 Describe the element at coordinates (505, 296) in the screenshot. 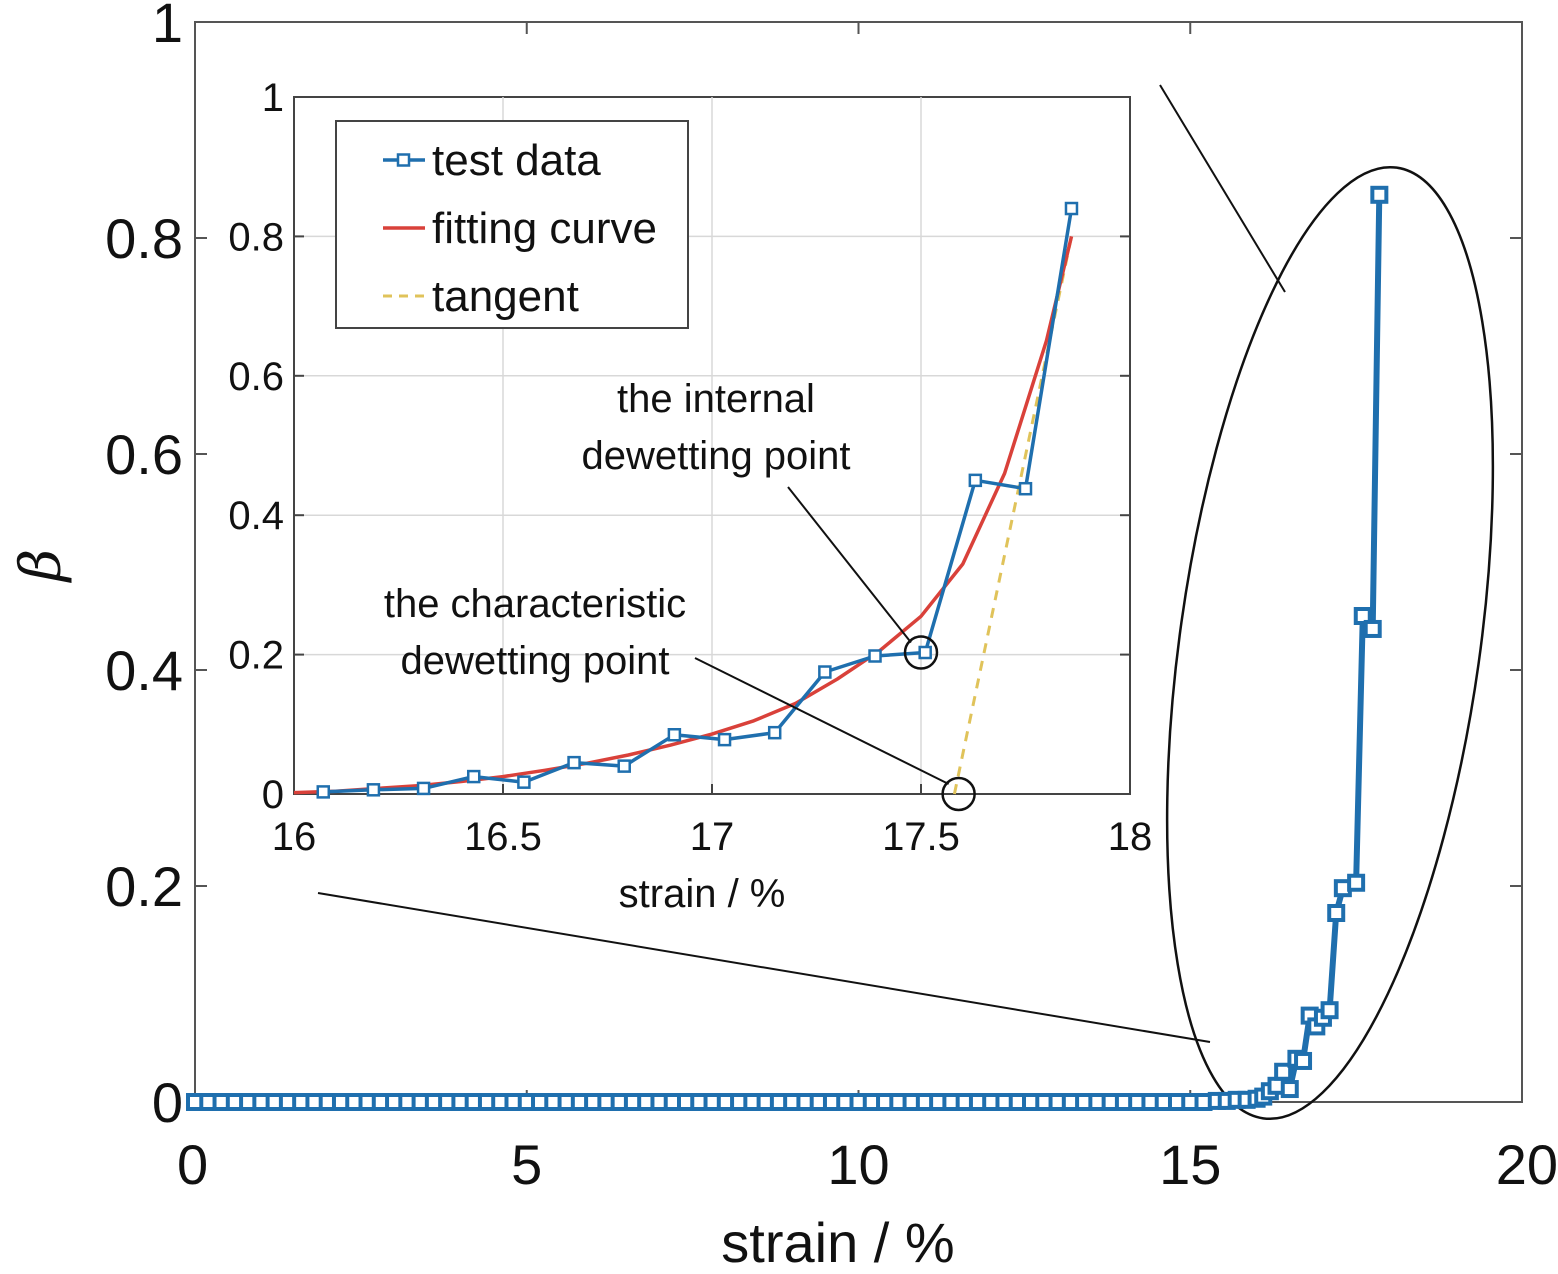

I see `legend-label: tangent` at that location.